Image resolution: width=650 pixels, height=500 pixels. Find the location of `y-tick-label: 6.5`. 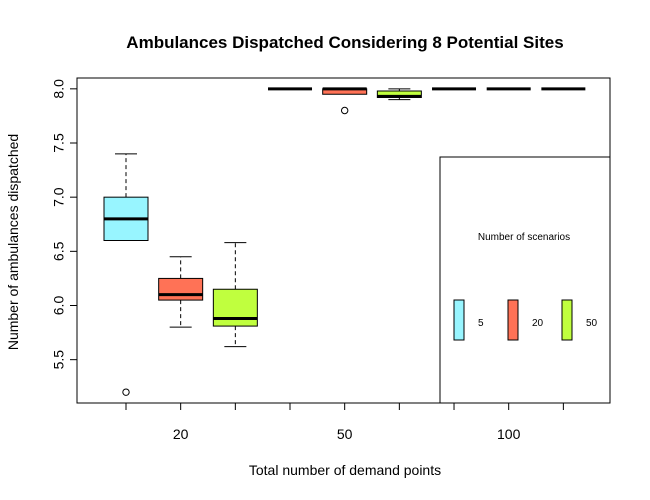

y-tick-label: 6.5 is located at coordinates (59, 251).